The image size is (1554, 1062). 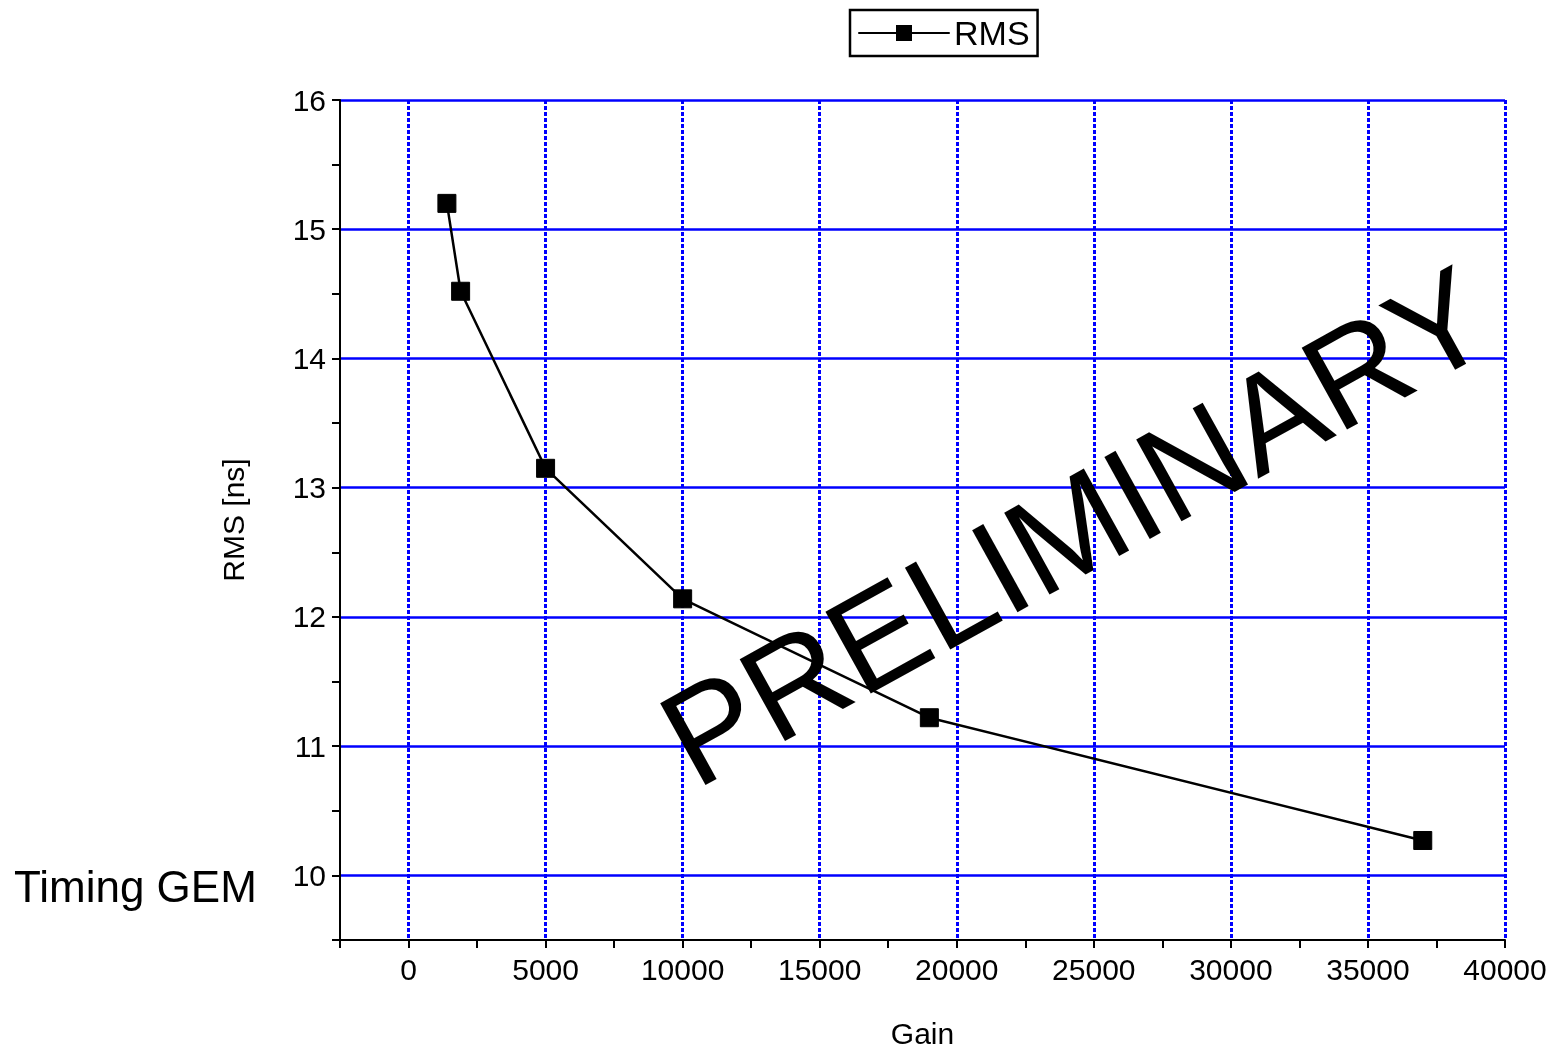 I want to click on x-tick-label: 30000, so click(x=1231, y=969).